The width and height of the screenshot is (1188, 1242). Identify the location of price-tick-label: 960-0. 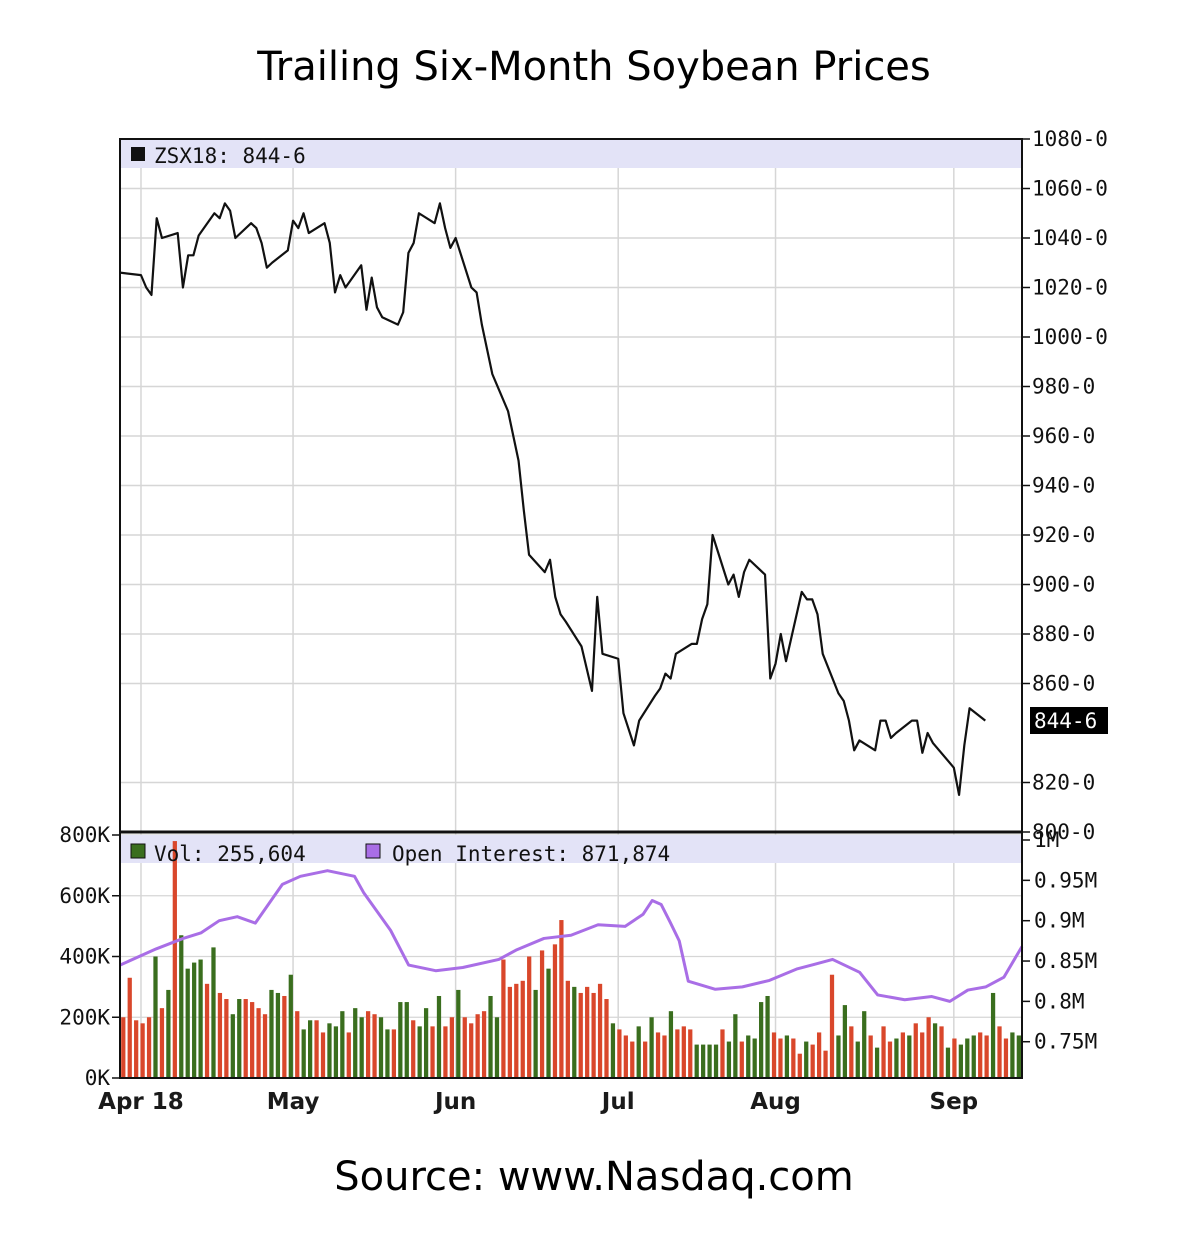
(1063, 436).